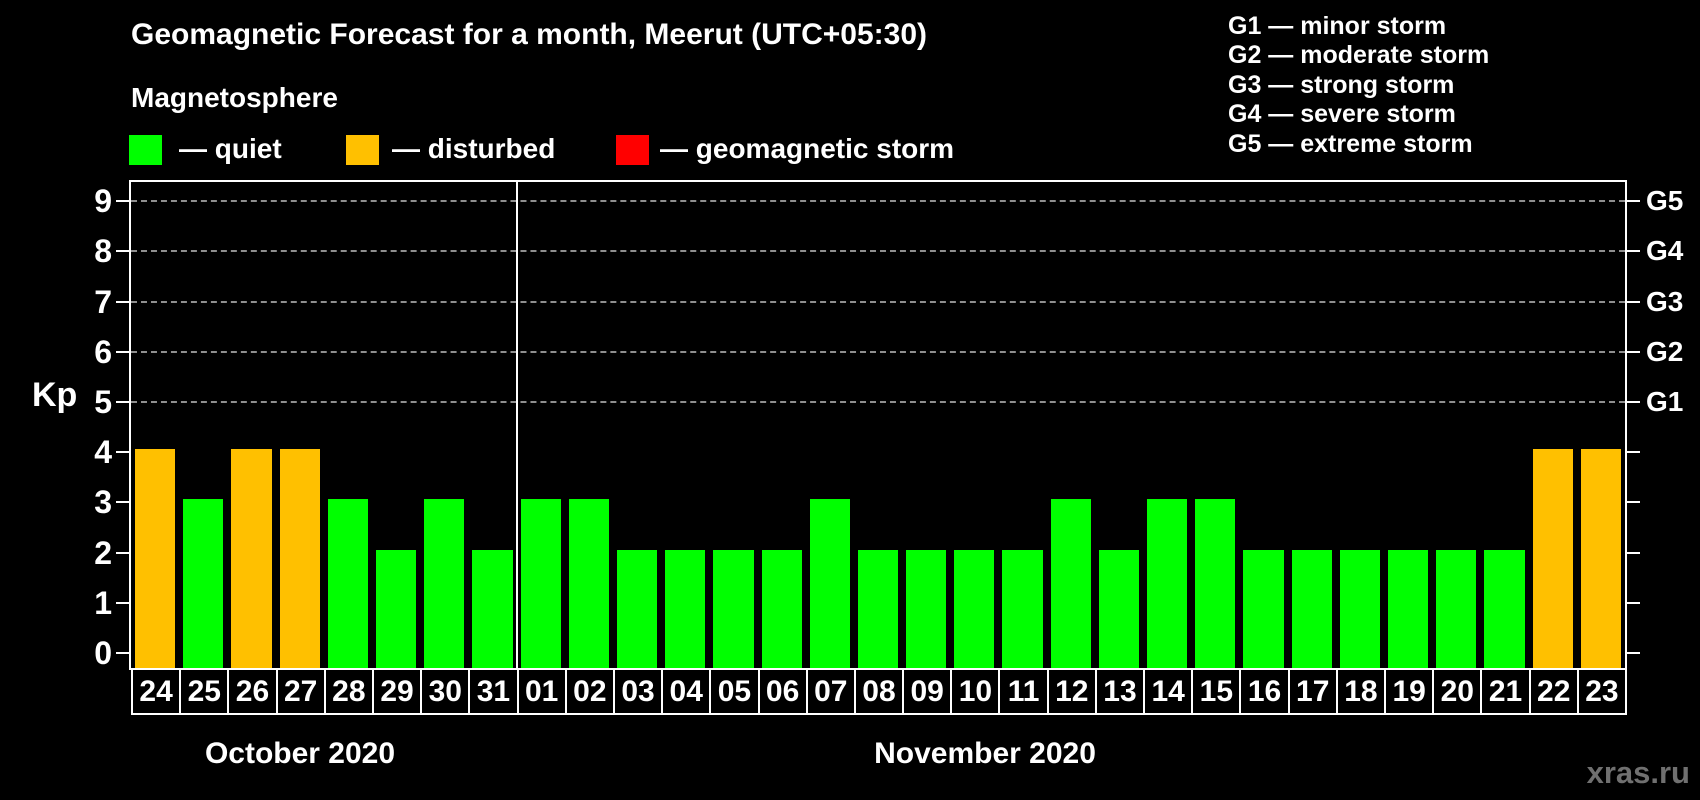 Image resolution: width=1700 pixels, height=800 pixels. Describe the element at coordinates (1359, 55) in the screenshot. I see `g-legend-line: G2 — moderate storm` at that location.